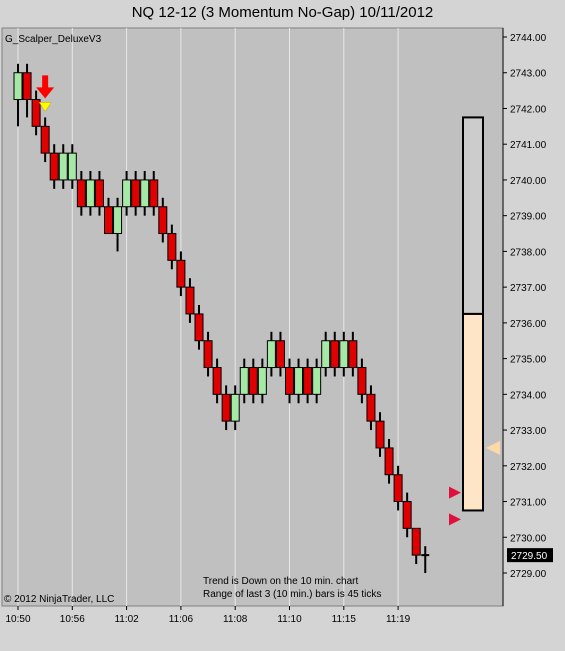 The height and width of the screenshot is (651, 565). Describe the element at coordinates (528, 217) in the screenshot. I see `y-tick-label: 2739.00` at that location.